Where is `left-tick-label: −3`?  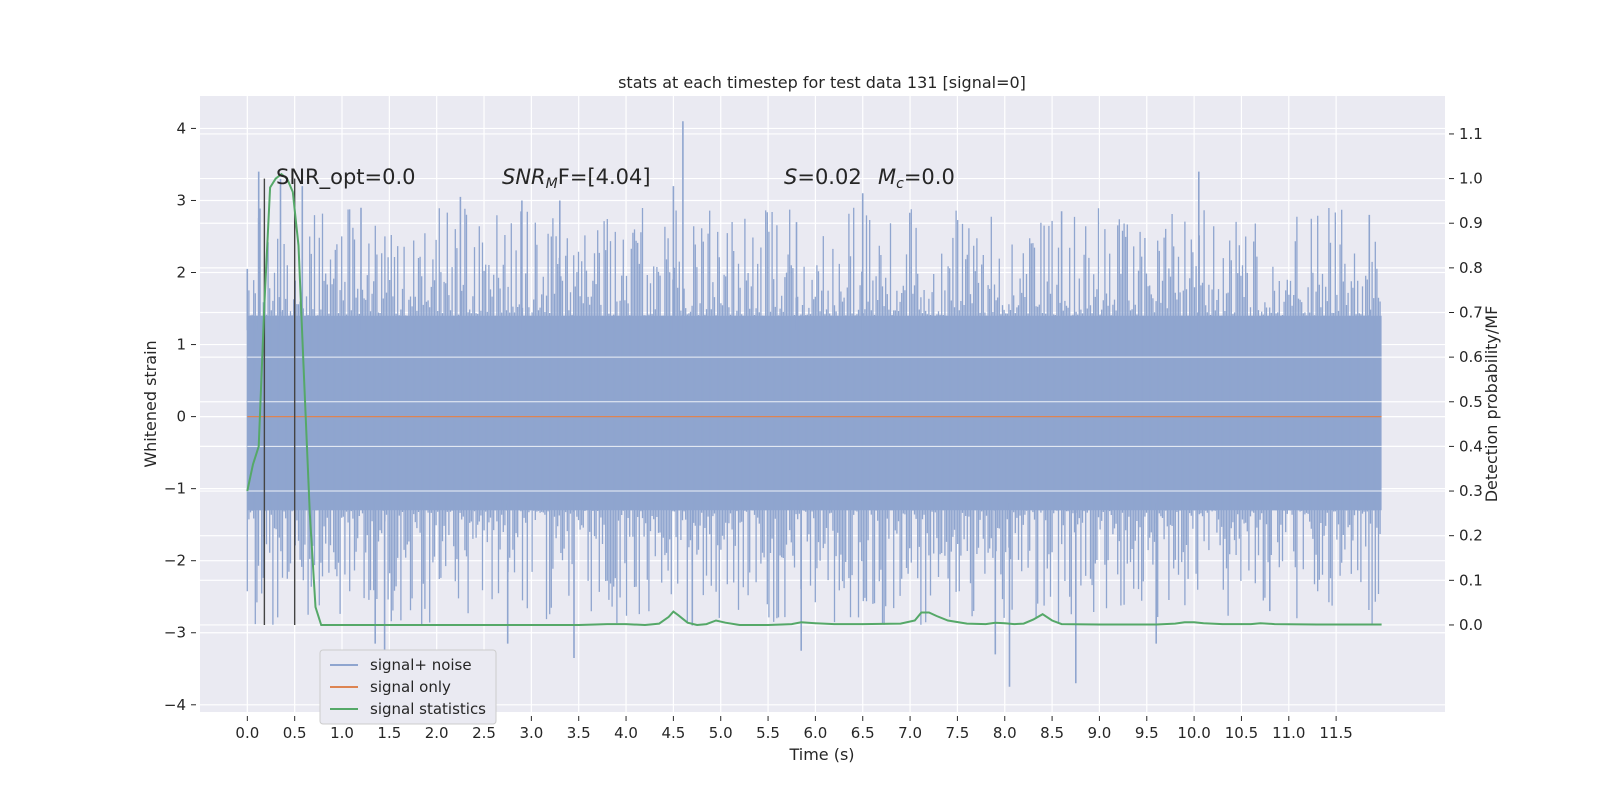 left-tick-label: −3 is located at coordinates (175, 633).